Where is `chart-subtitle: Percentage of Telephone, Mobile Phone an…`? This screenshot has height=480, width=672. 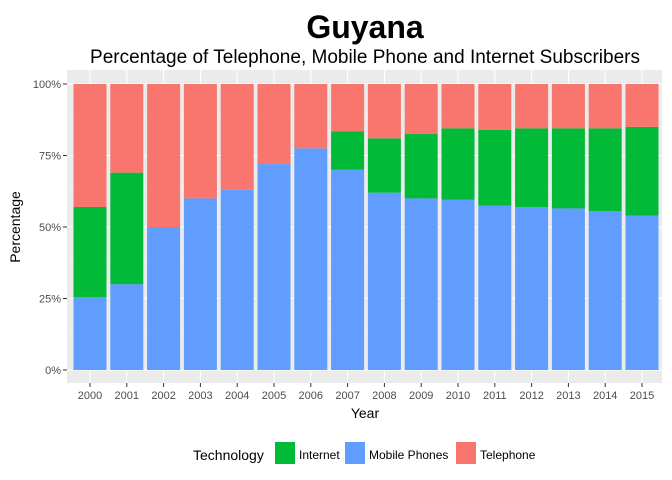 chart-subtitle: Percentage of Telephone, Mobile Phone an… is located at coordinates (365, 57).